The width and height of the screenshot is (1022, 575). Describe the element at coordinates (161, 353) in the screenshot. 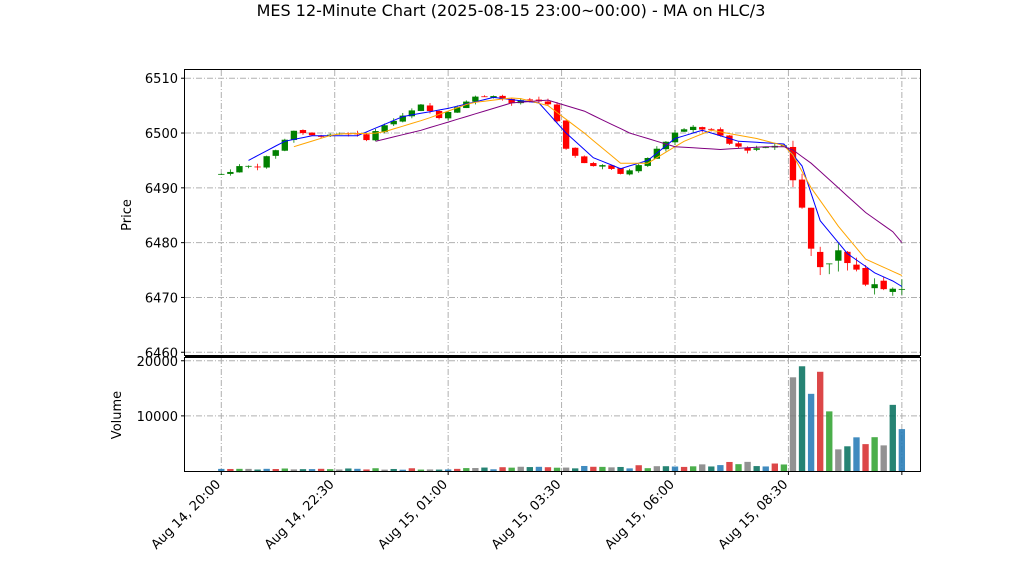

I see `price-tick-label: 6460` at that location.